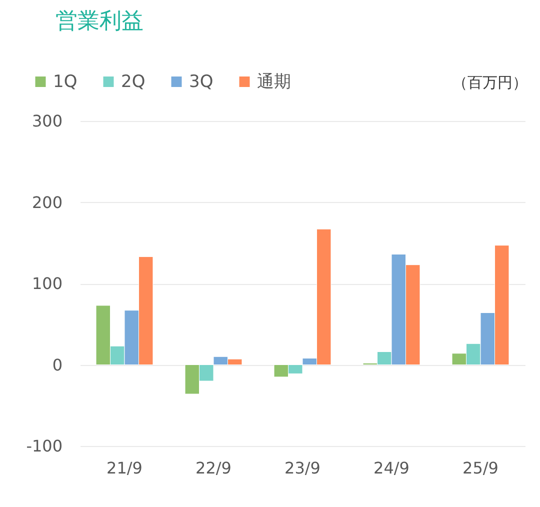 The height and width of the screenshot is (507, 540). Describe the element at coordinates (57, 364) in the screenshot. I see `y-tick-label: 0` at that location.